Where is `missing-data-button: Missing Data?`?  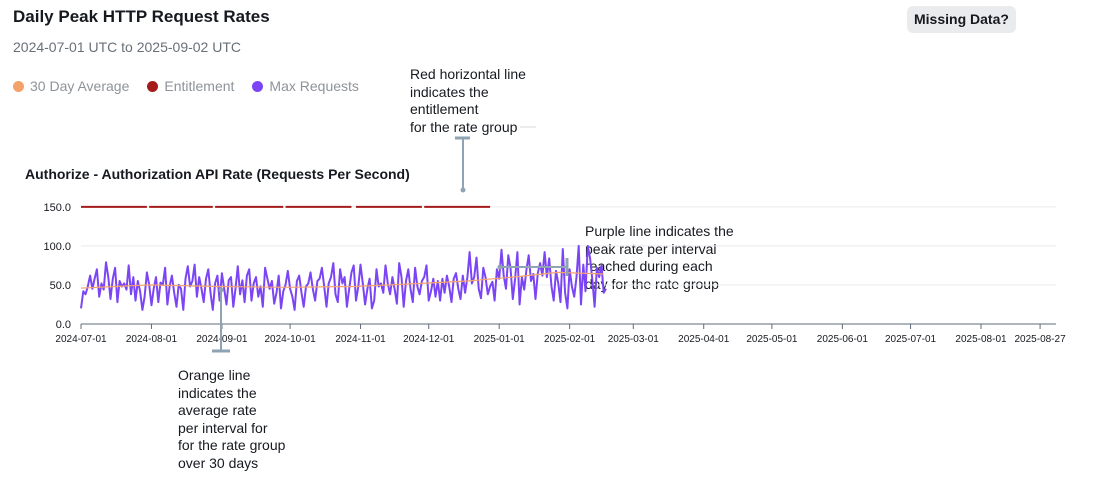
missing-data-button: Missing Data? is located at coordinates (961, 19).